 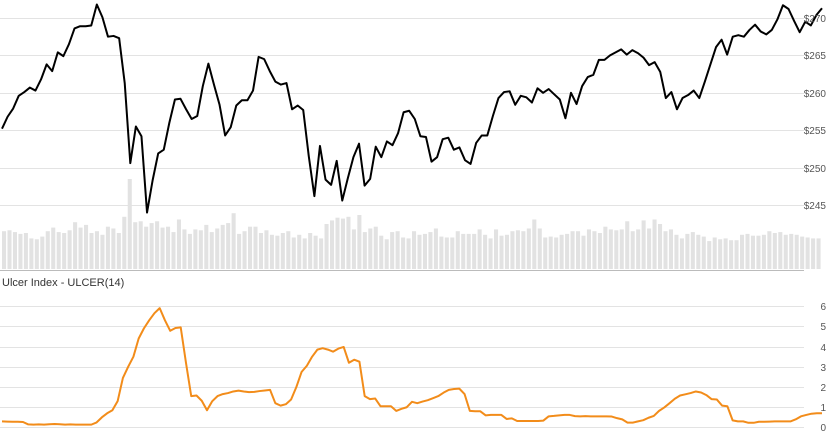 What do you see at coordinates (823, 388) in the screenshot?
I see `ulcer-tick-label: 2` at bounding box center [823, 388].